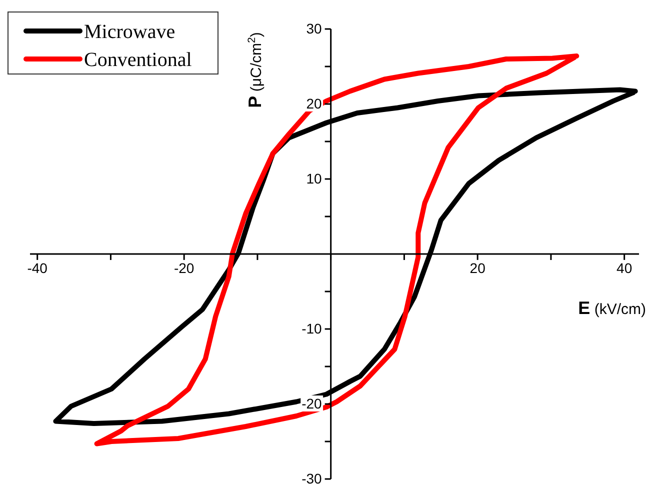  What do you see at coordinates (624, 268) in the screenshot?
I see `x-tick-label: 40` at bounding box center [624, 268].